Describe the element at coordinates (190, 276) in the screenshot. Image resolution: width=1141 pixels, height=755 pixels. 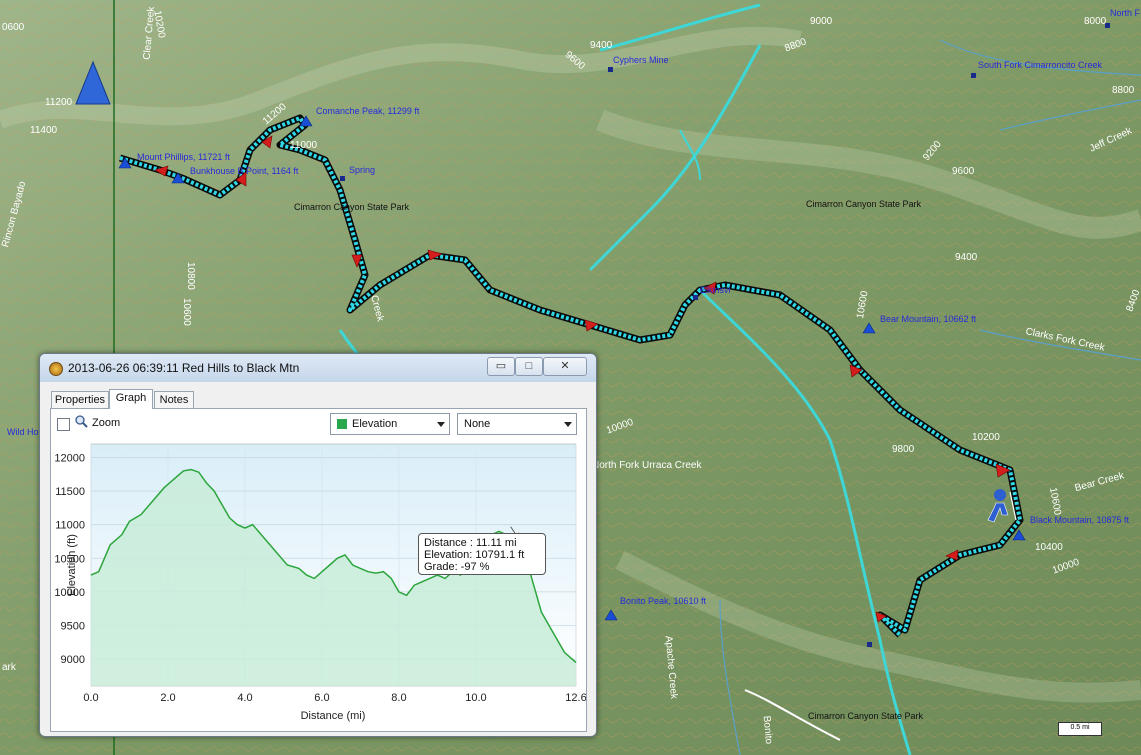
I see `contour-label: 10800` at that location.